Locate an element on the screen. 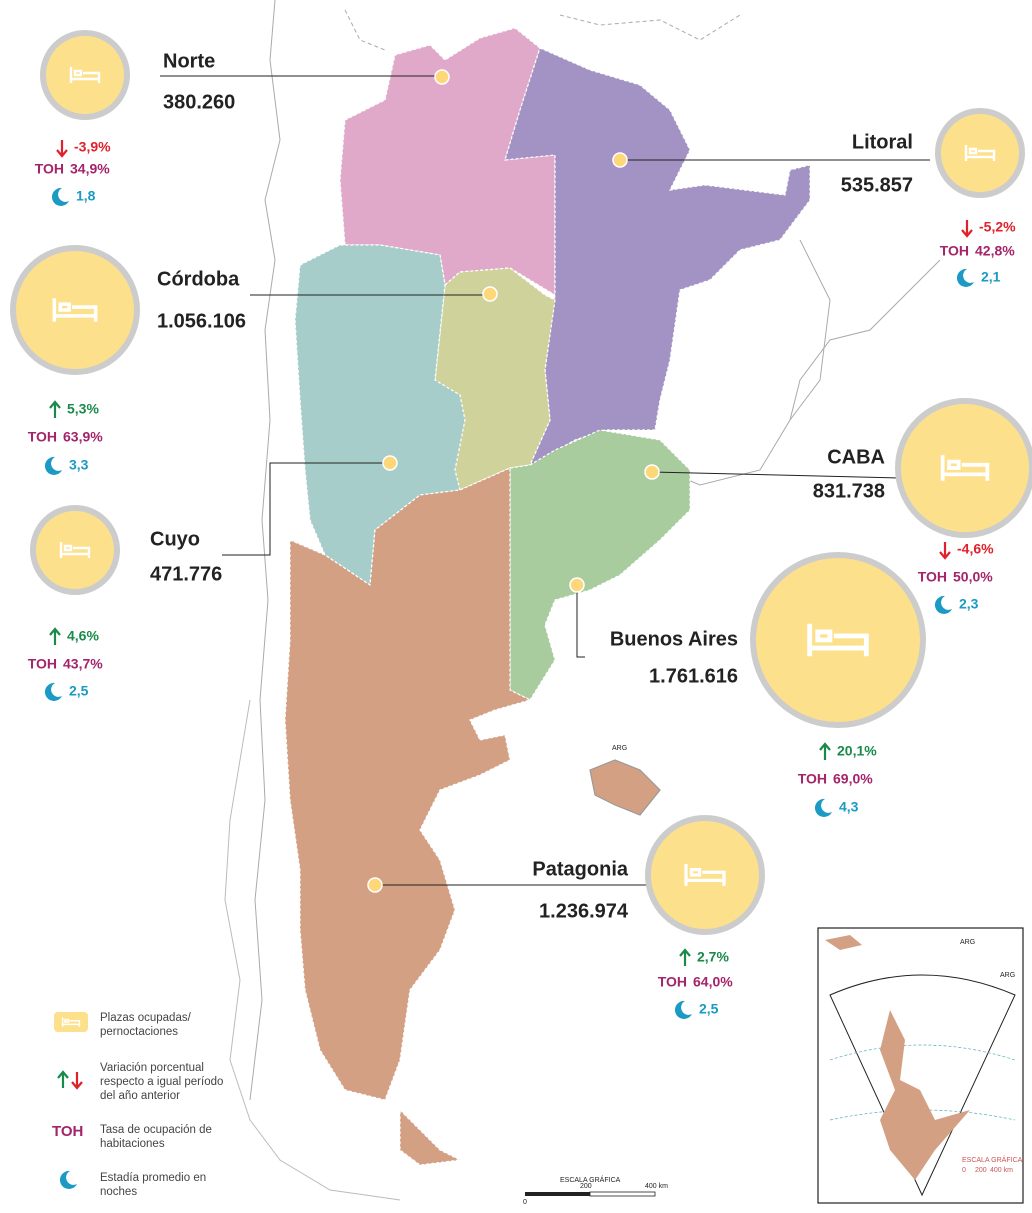  inset-antarctica is located at coordinates (925, 1095).